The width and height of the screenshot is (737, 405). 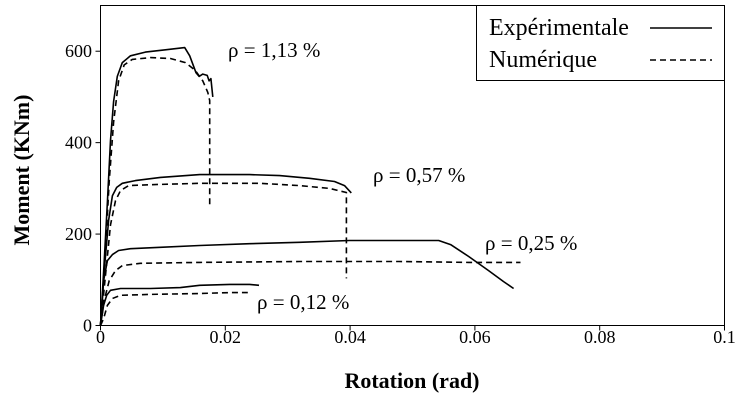 What do you see at coordinates (100, 337) in the screenshot?
I see `x-tick-label: 0` at bounding box center [100, 337].